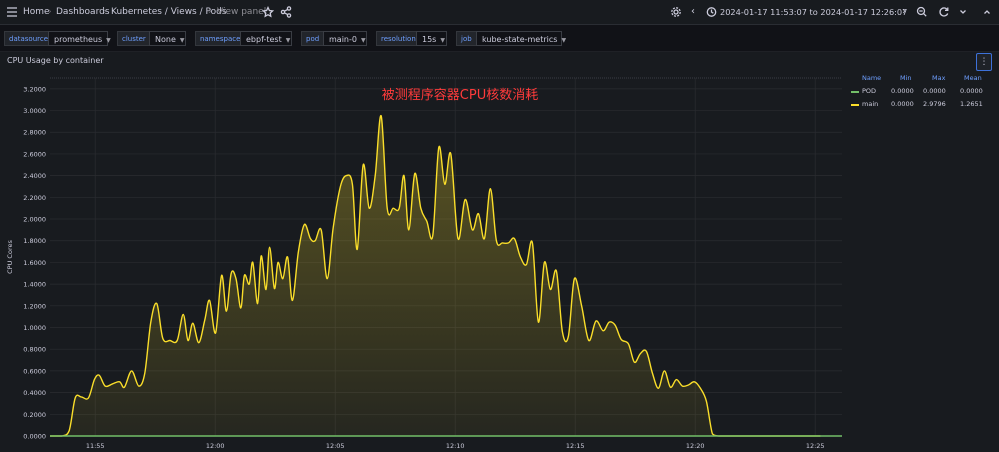 This screenshot has height=452, width=999. I want to click on variable-value: kube-state-metrics, so click(520, 39).